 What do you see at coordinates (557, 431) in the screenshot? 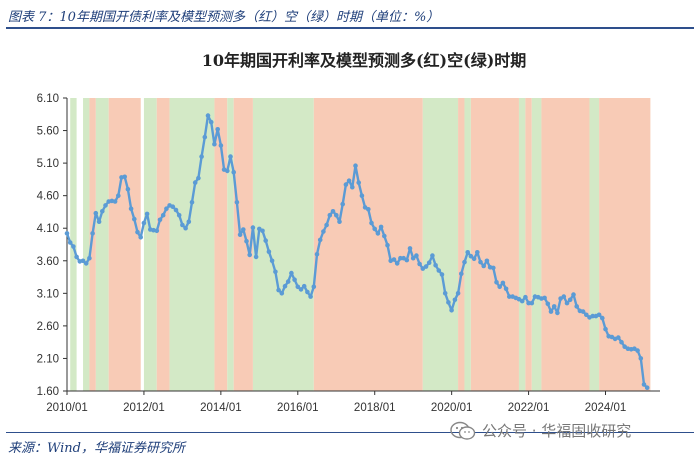
I see `watermark-text: 公众号 · 华福固收研究` at bounding box center [557, 431].